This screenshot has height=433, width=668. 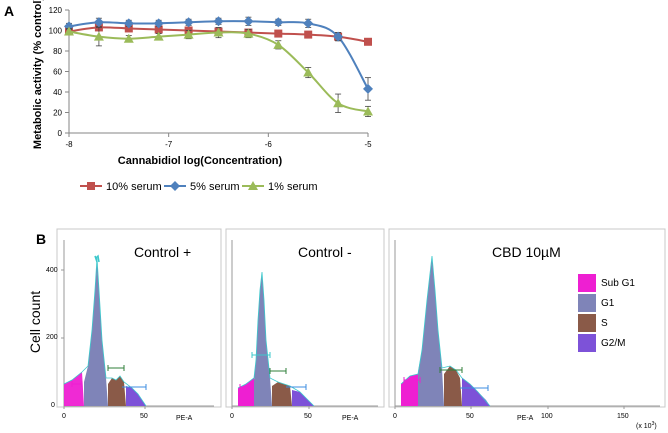 What do you see at coordinates (215, 187) in the screenshot?
I see `legend-label-5pct: 5% serum` at bounding box center [215, 187].